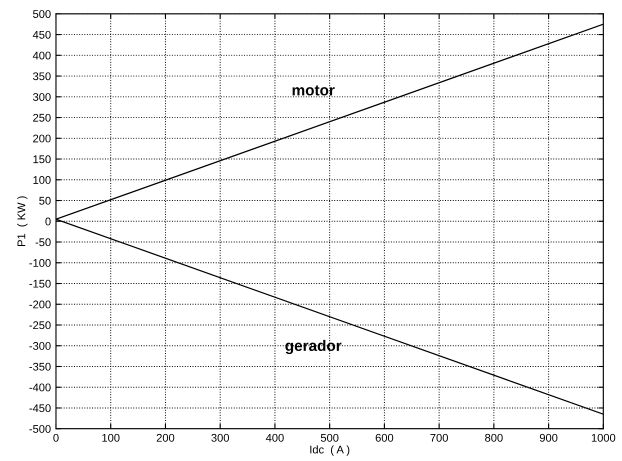  Describe the element at coordinates (313, 90) in the screenshot. I see `series-label: motor` at that location.